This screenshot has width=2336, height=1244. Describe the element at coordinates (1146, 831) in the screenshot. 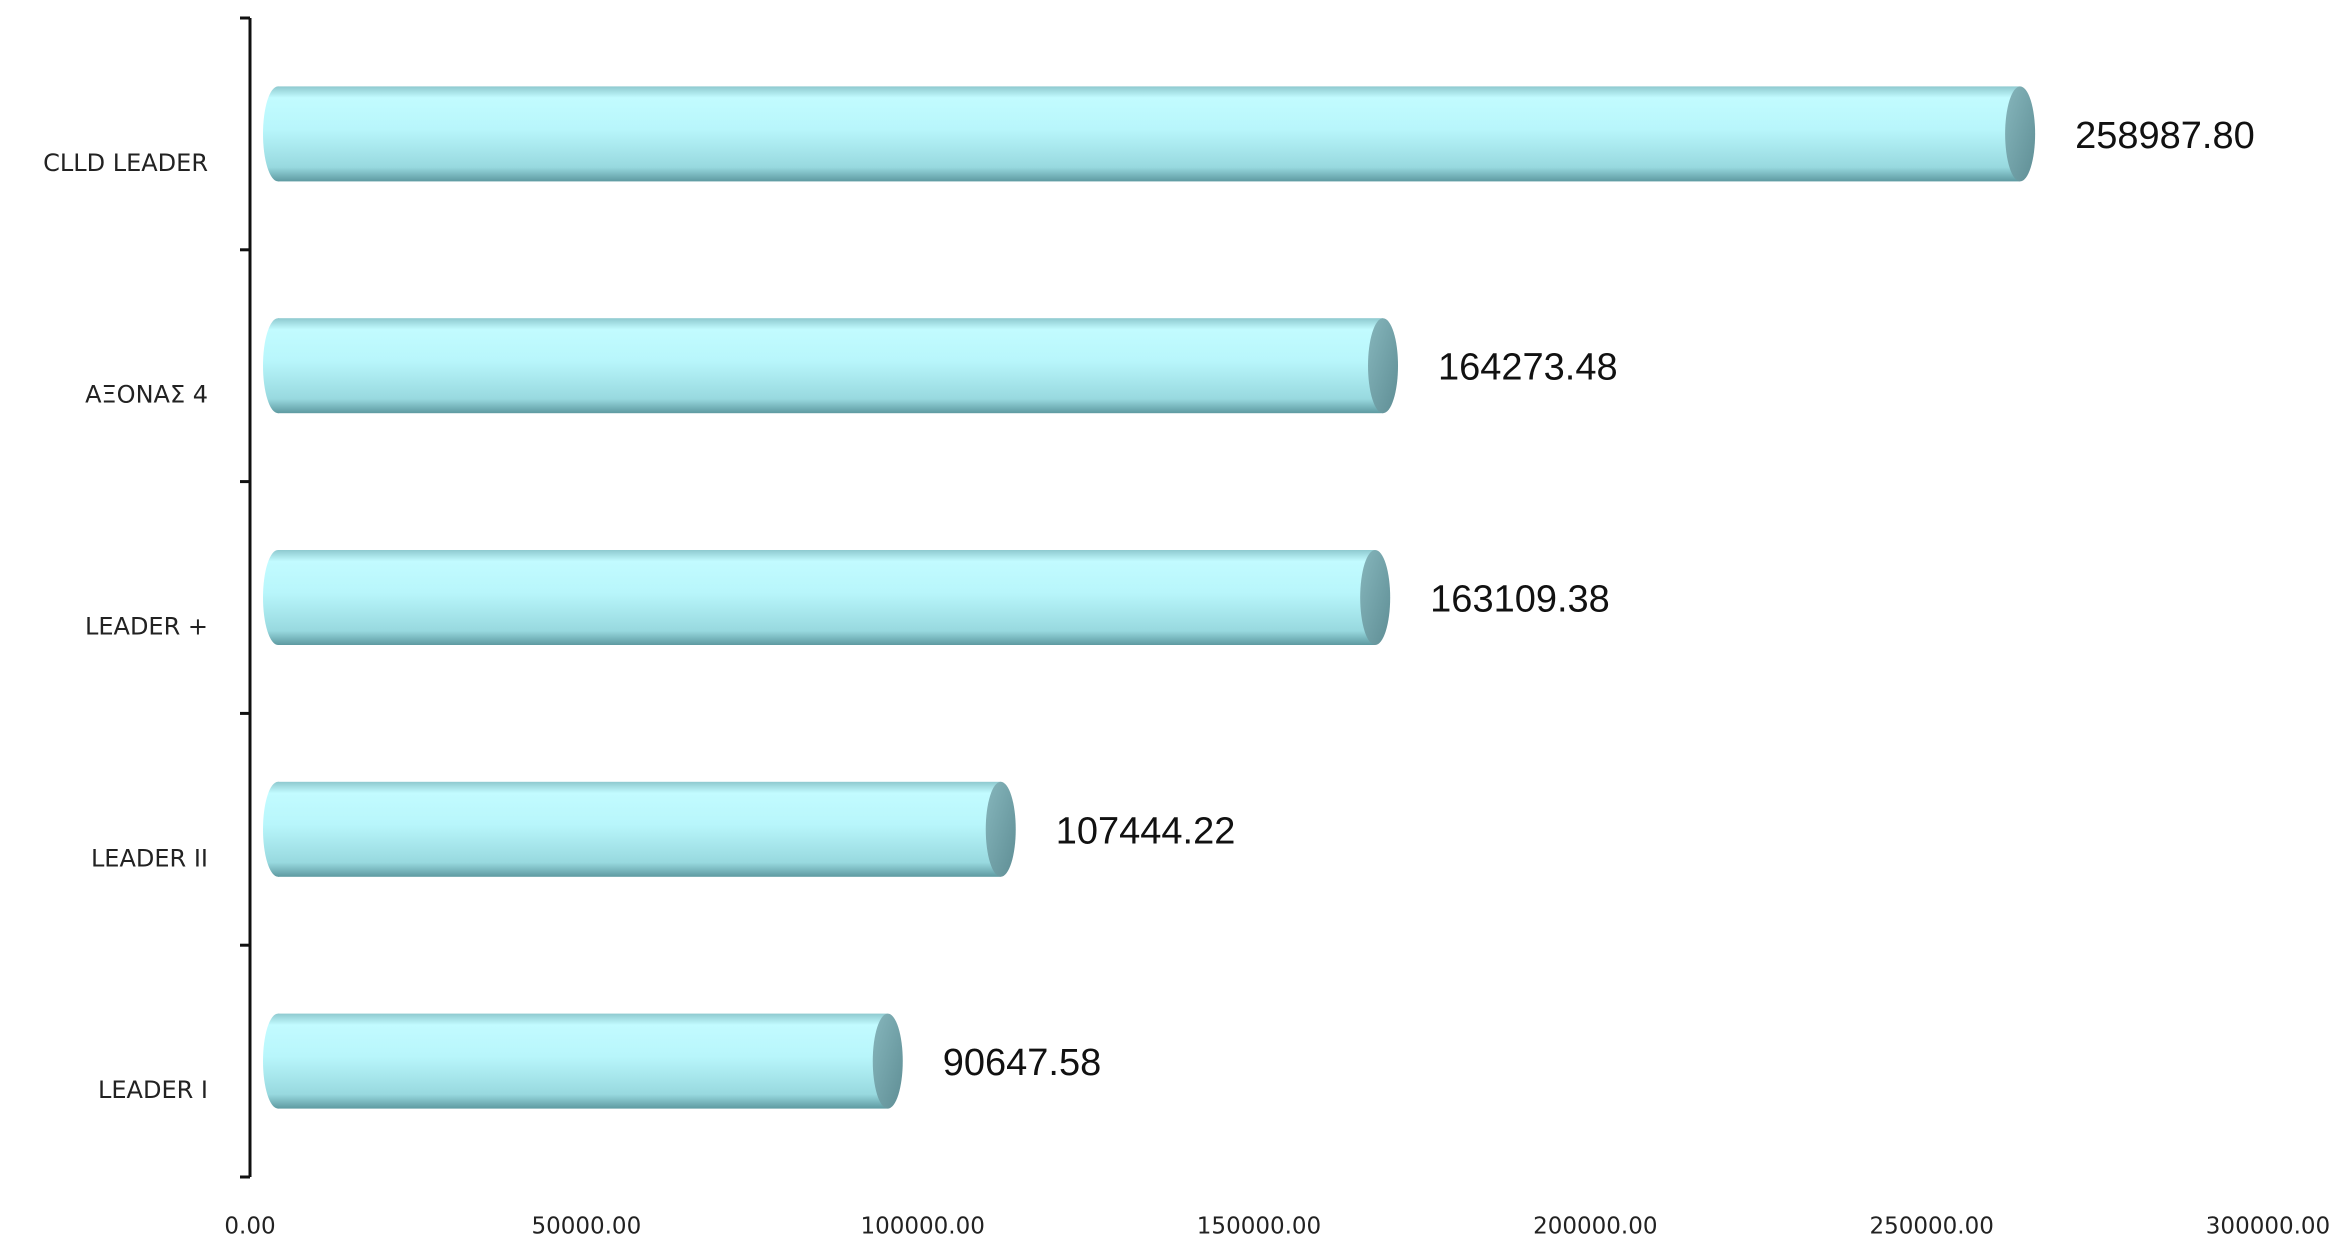

I see `value-label: 107444.22` at that location.